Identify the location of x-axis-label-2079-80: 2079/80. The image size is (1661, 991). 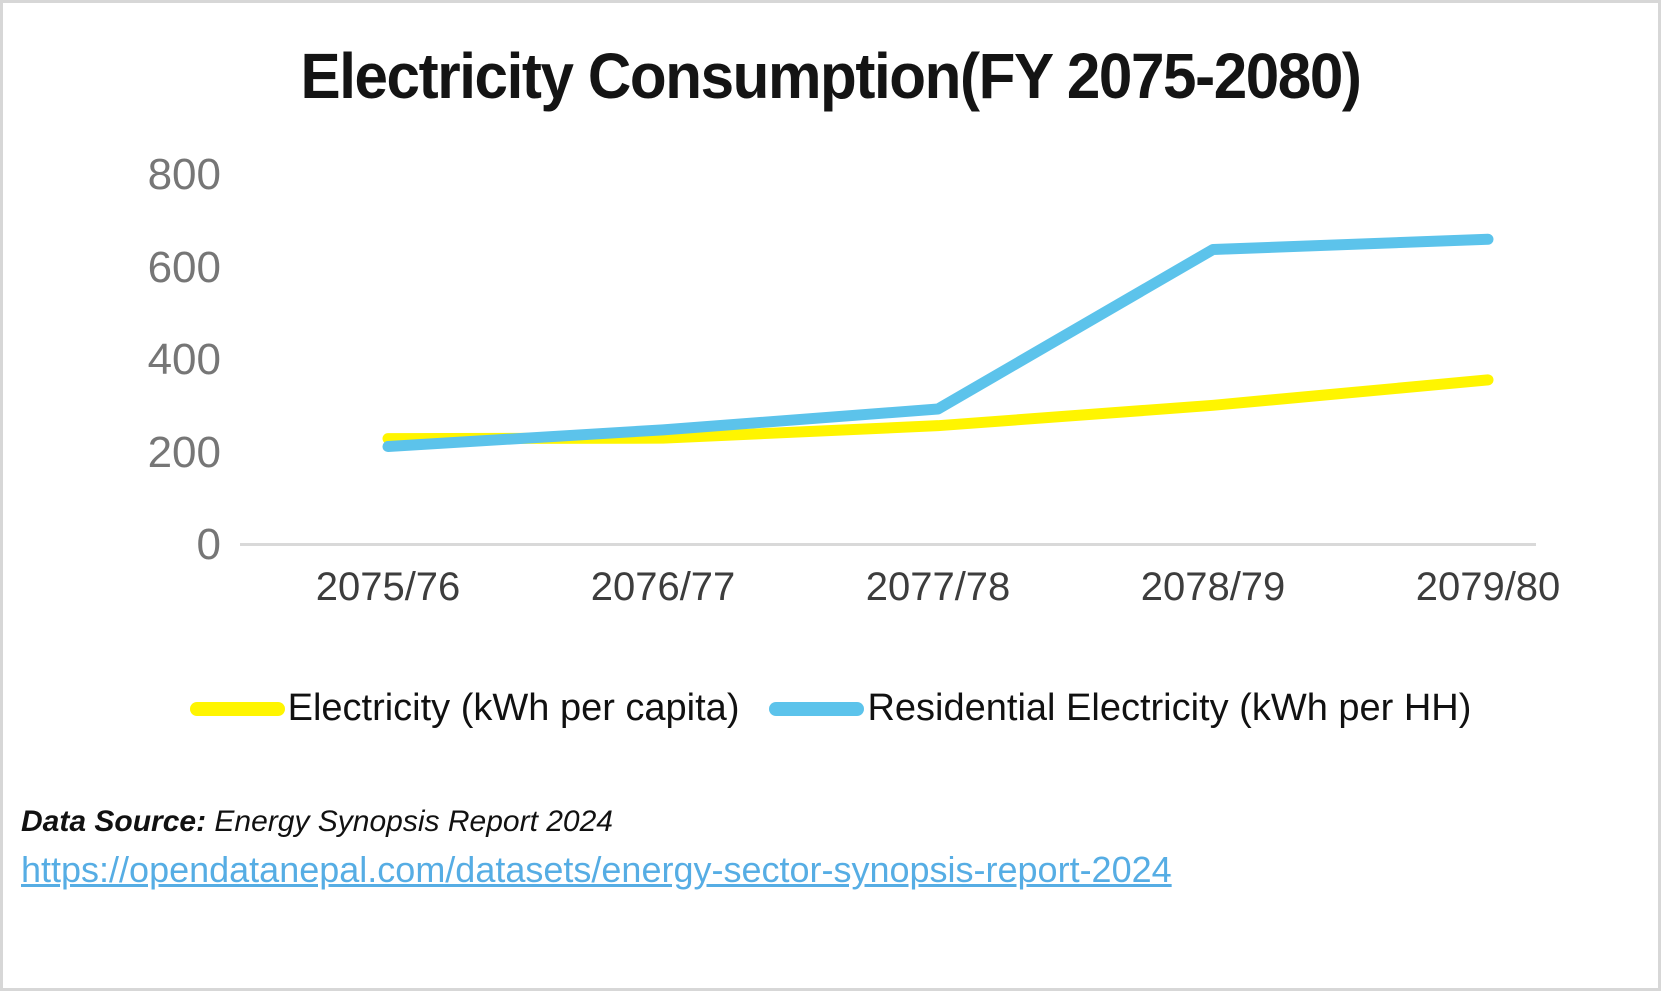
(1488, 587).